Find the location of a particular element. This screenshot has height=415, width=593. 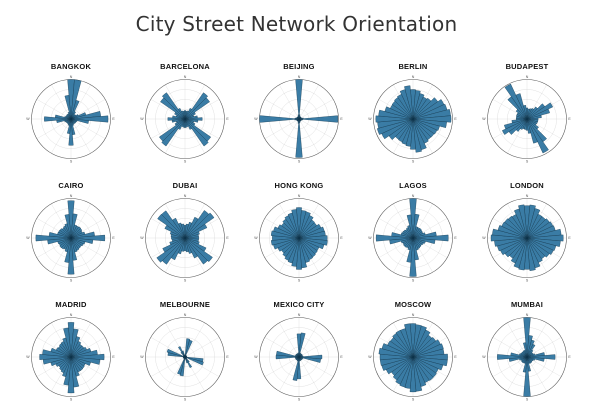

rose-chart-berlin: BERLIN N S E W is located at coordinates (413, 115).